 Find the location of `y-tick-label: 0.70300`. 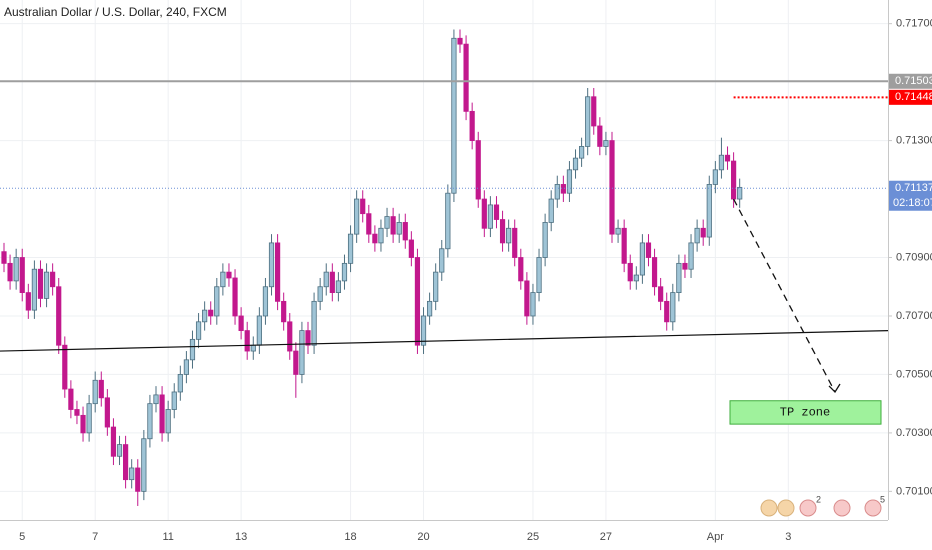

y-tick-label: 0.70300 is located at coordinates (914, 433).